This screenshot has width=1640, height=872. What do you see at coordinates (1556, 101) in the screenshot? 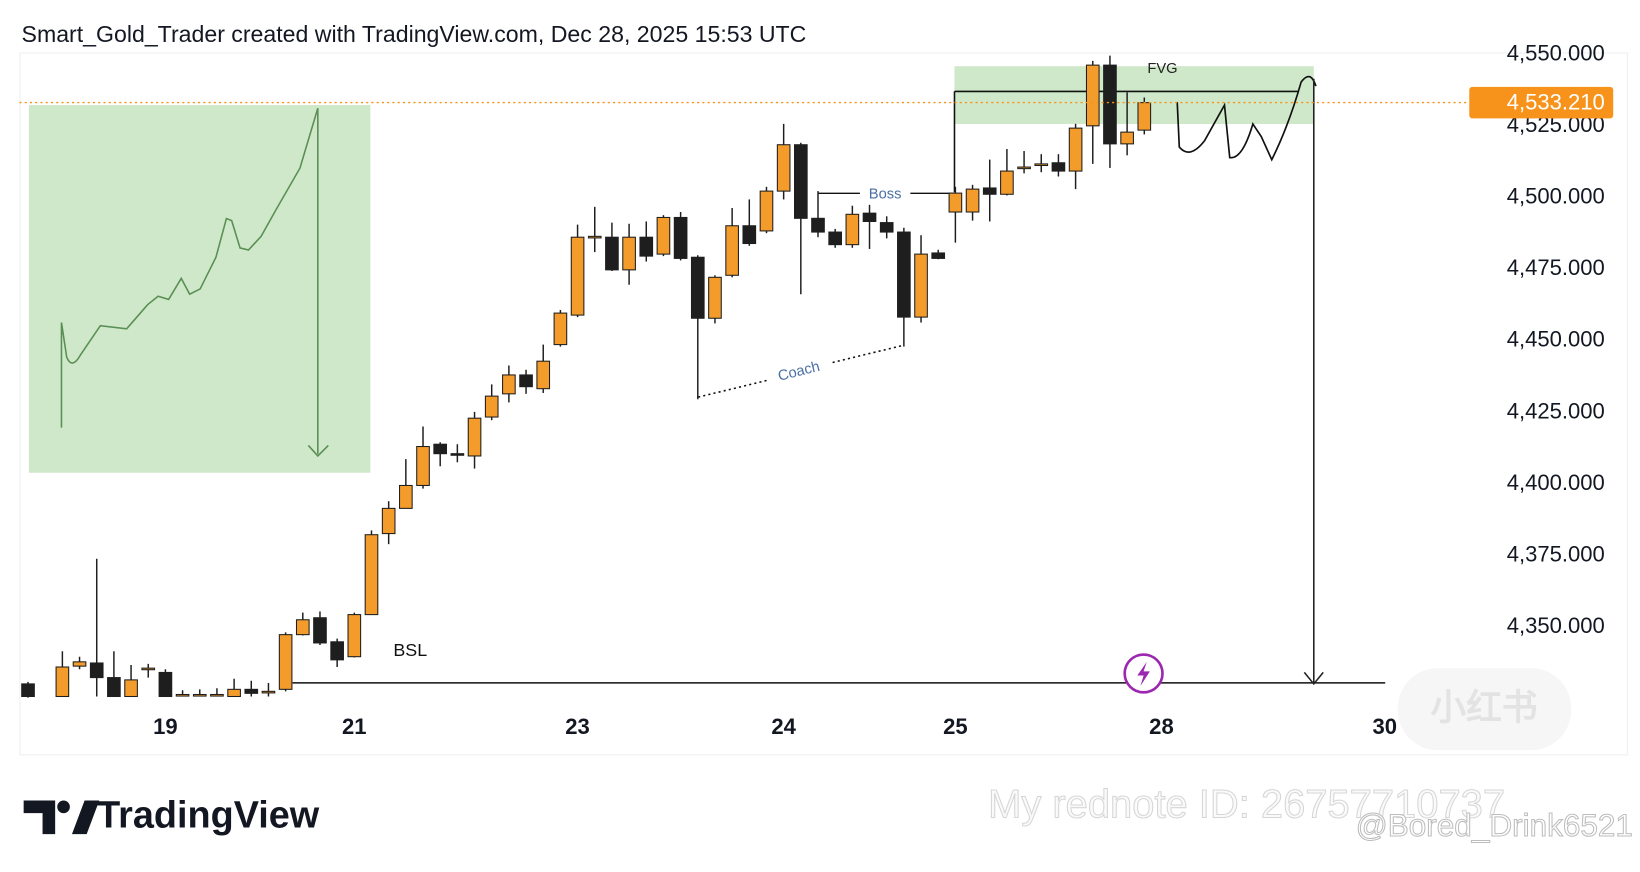
I see `current-price-label: 4,533.210` at bounding box center [1556, 101].